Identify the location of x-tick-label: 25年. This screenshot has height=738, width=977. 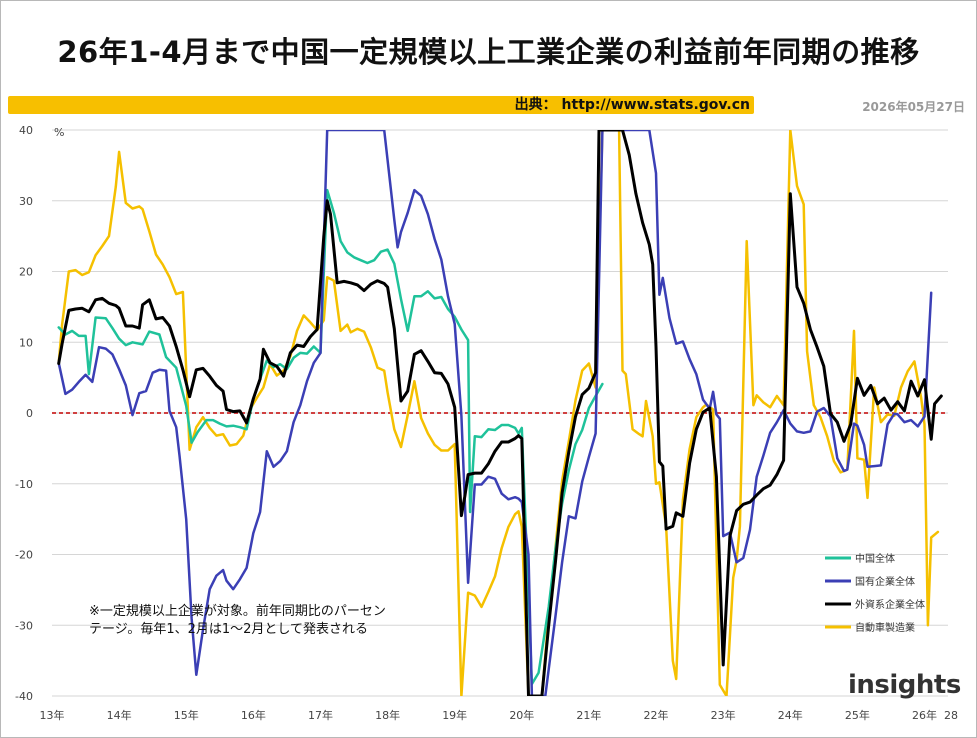
(857, 715).